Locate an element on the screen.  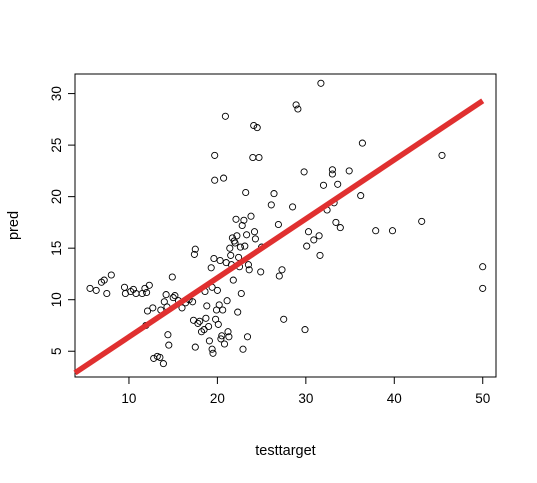
x-axis-label: testtarget is located at coordinates (285, 451).